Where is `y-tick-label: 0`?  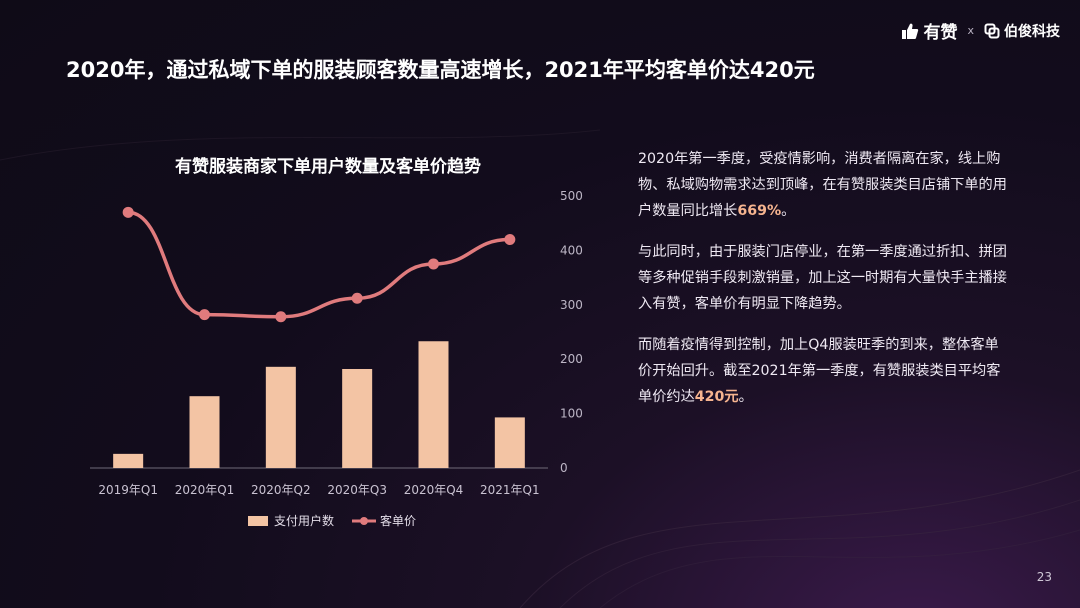 y-tick-label: 0 is located at coordinates (564, 468).